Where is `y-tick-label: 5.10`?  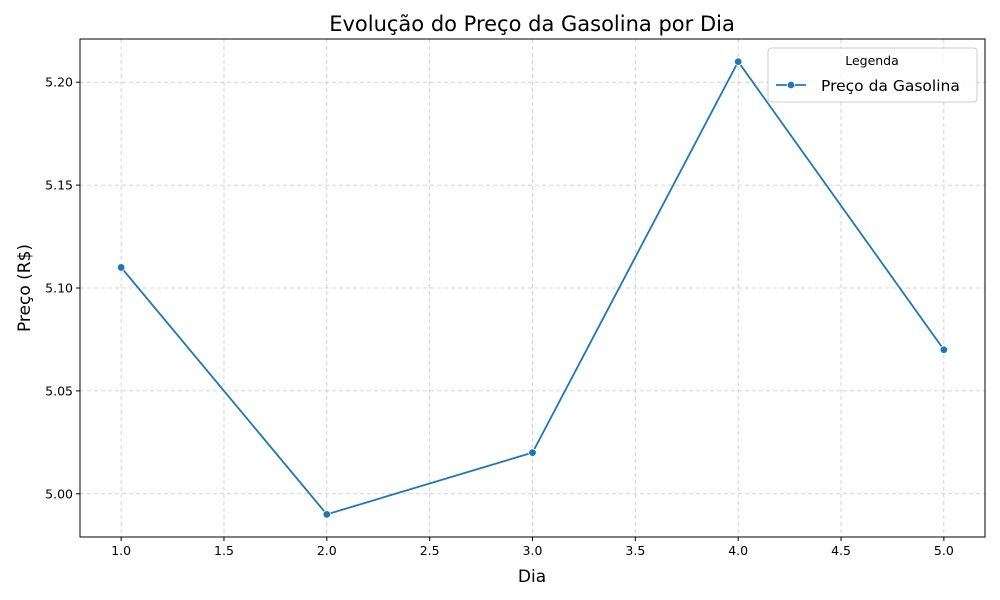
y-tick-label: 5.10 is located at coordinates (59, 288).